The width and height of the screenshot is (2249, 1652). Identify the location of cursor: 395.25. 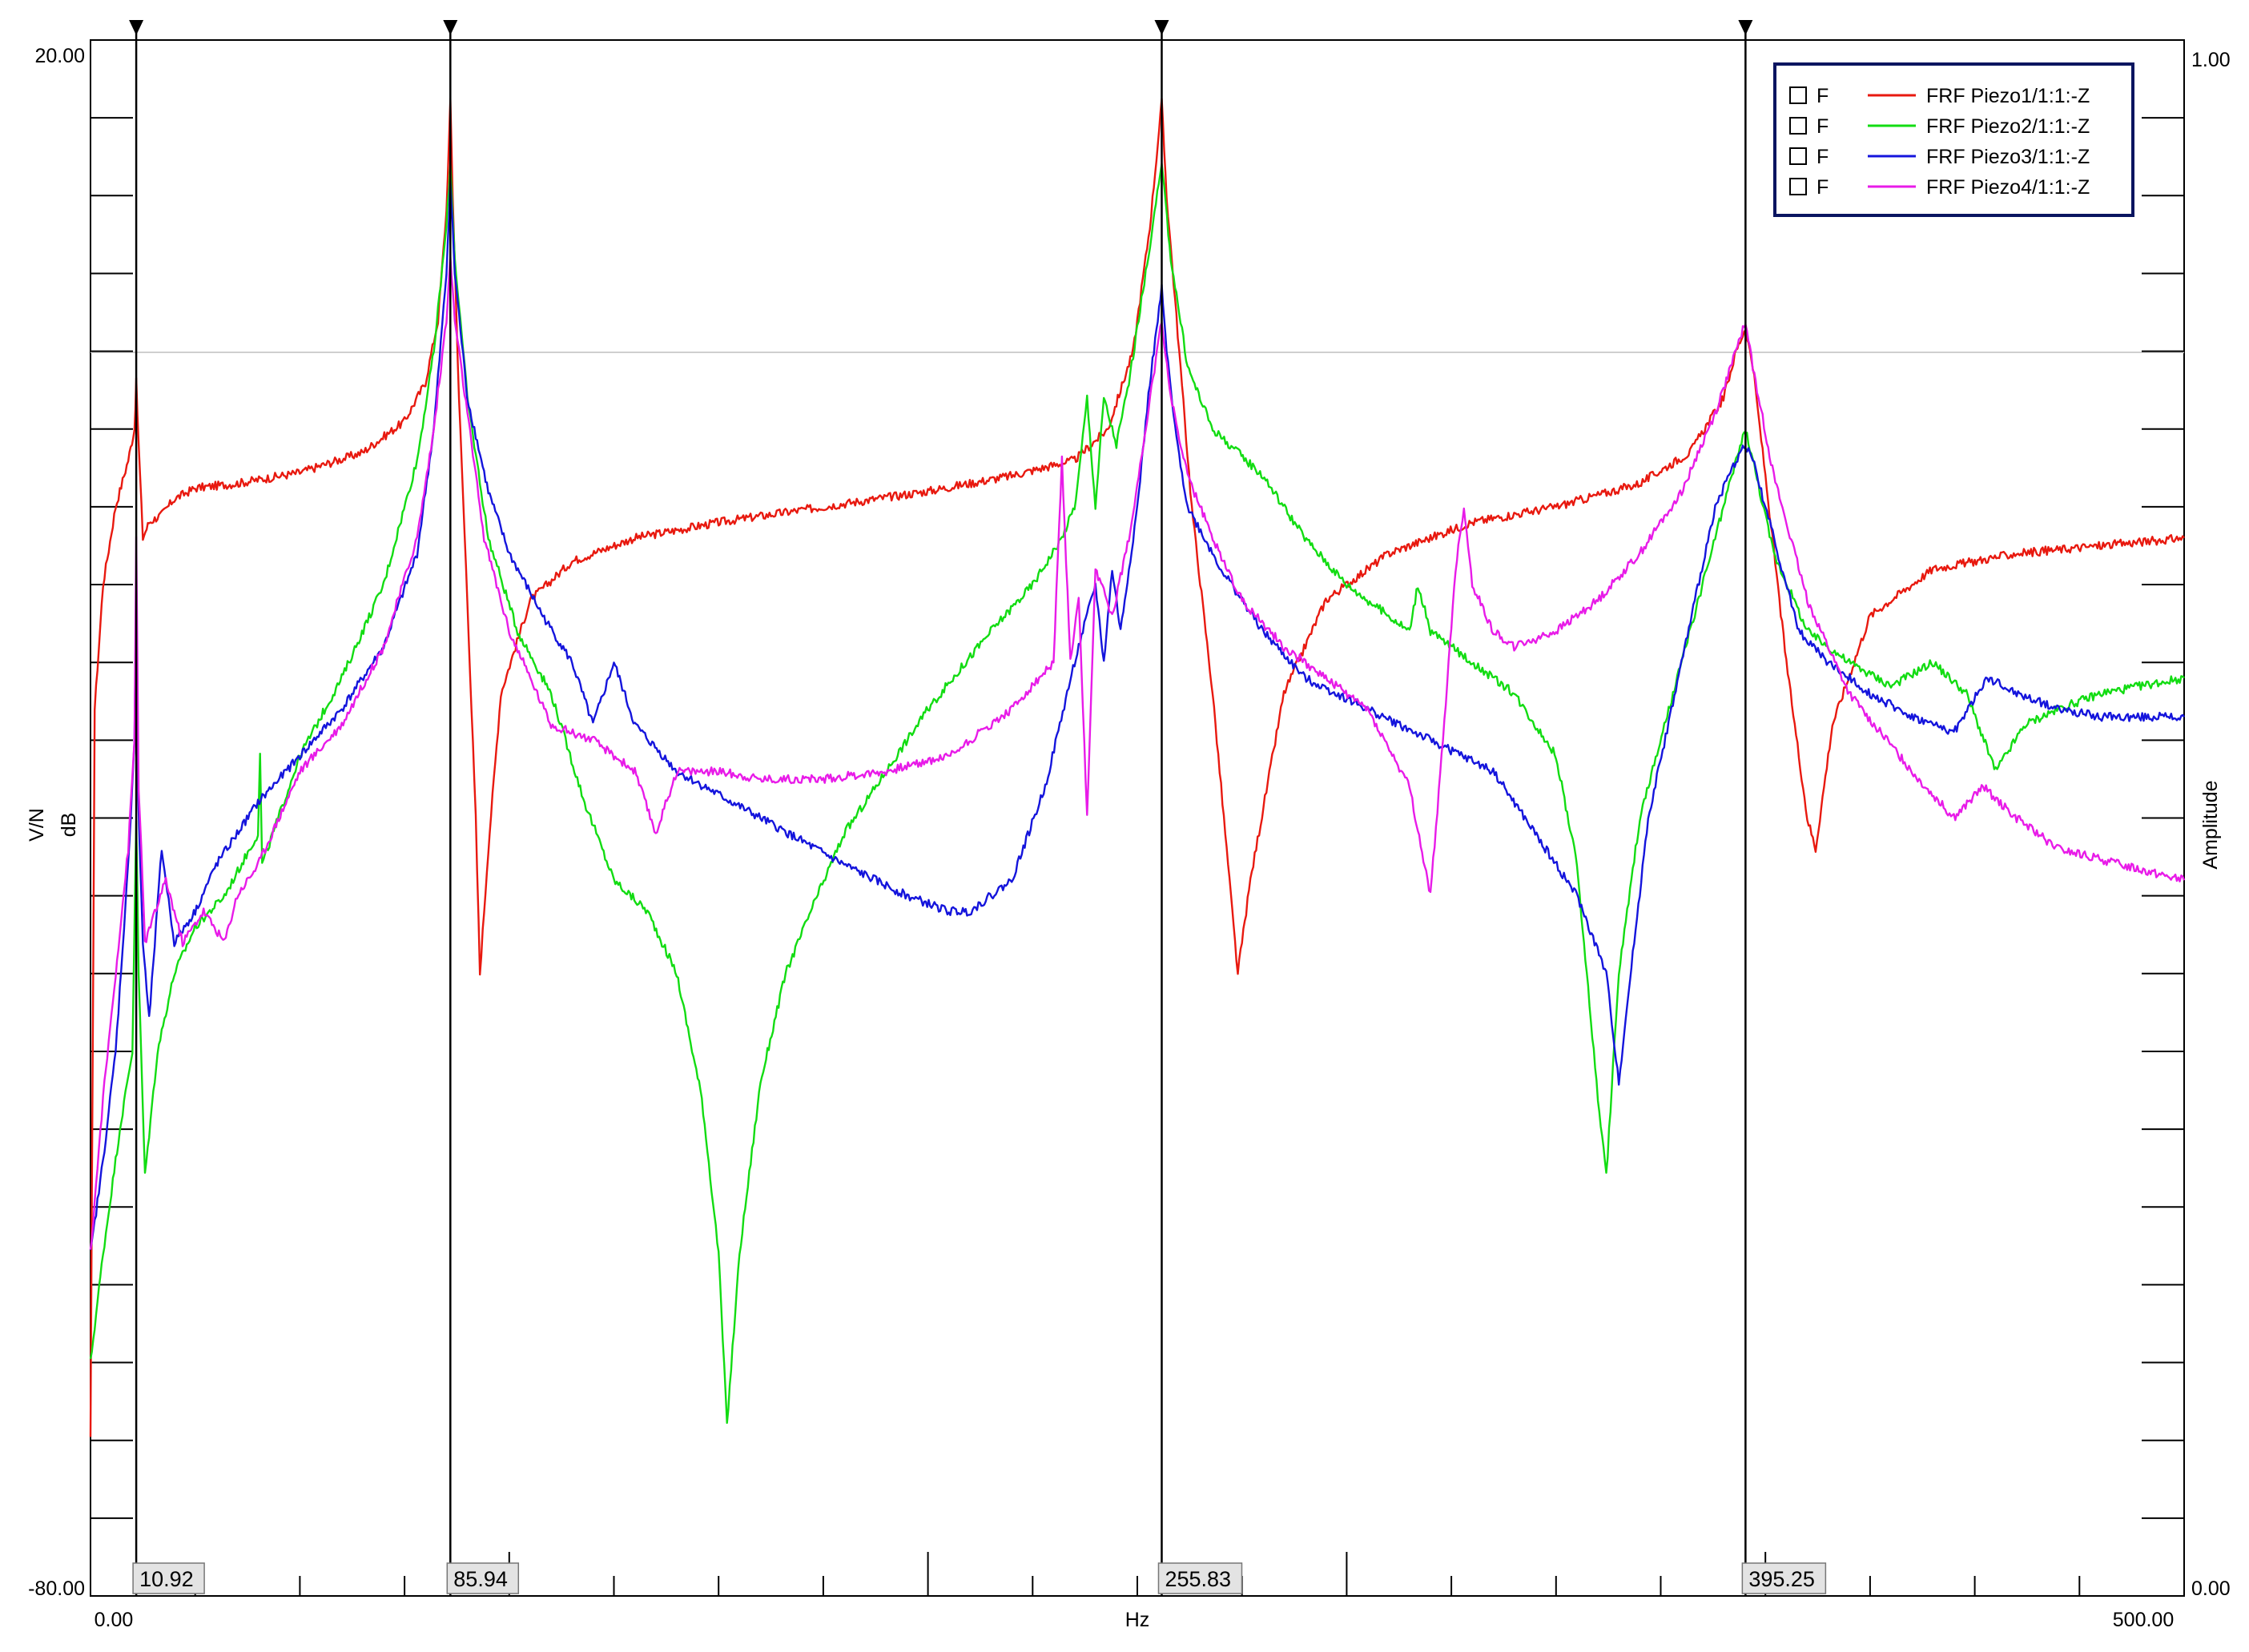
(1782, 808).